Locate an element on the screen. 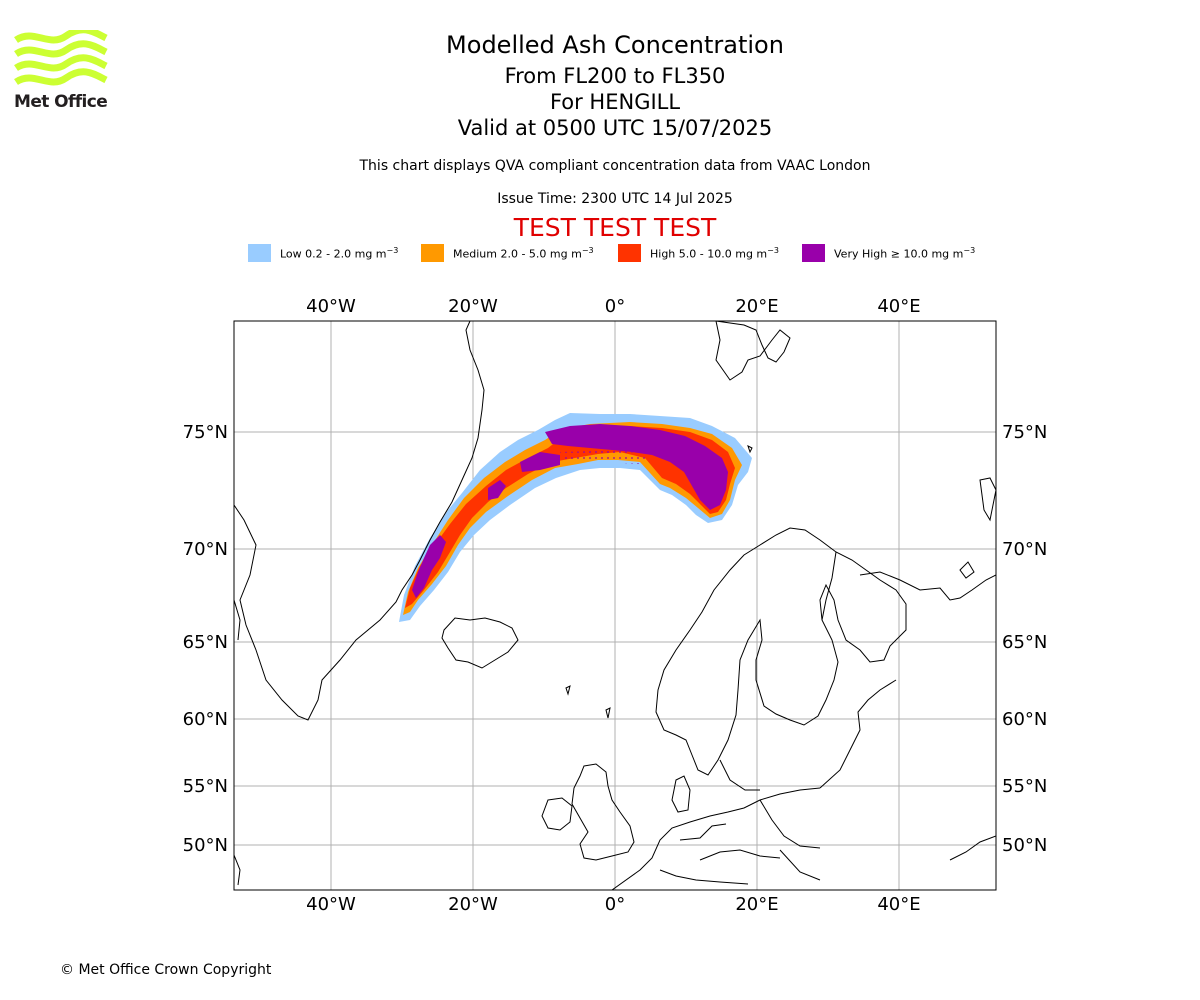 The image size is (1200, 1000). legend-swatch-medium is located at coordinates (432, 253).